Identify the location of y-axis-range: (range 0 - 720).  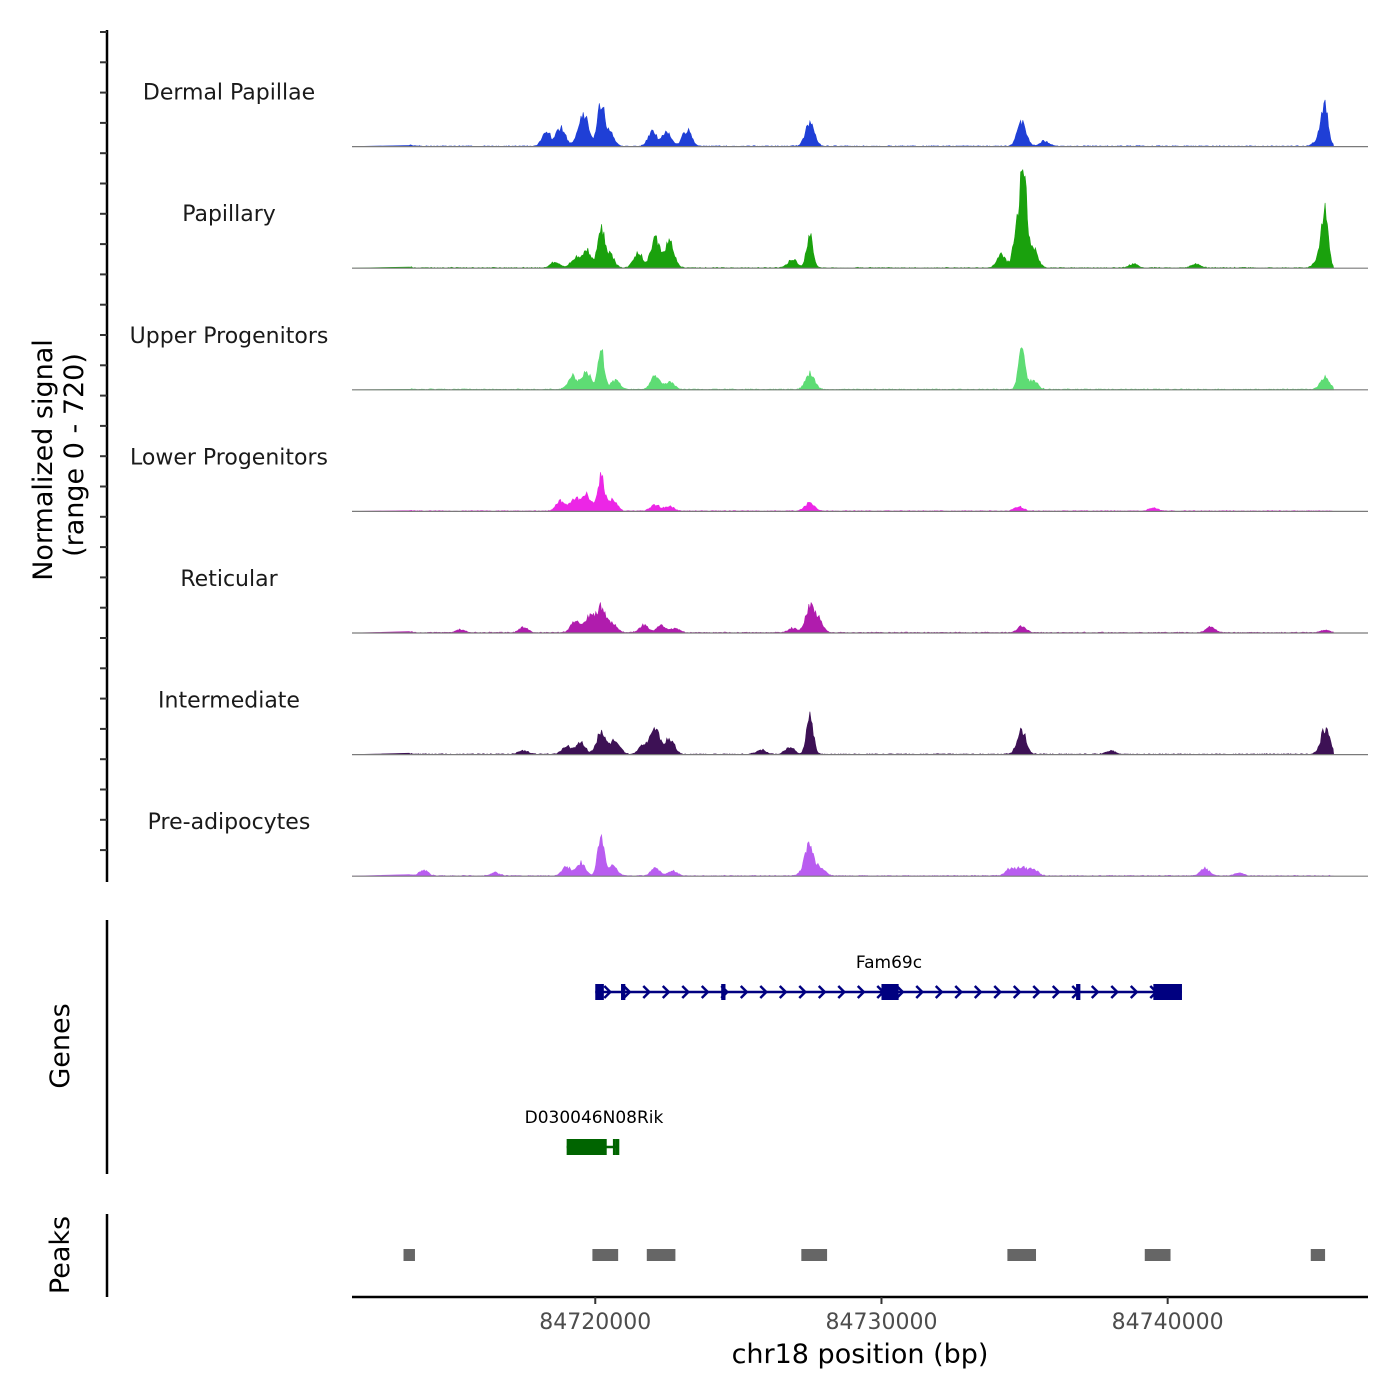
(74, 455).